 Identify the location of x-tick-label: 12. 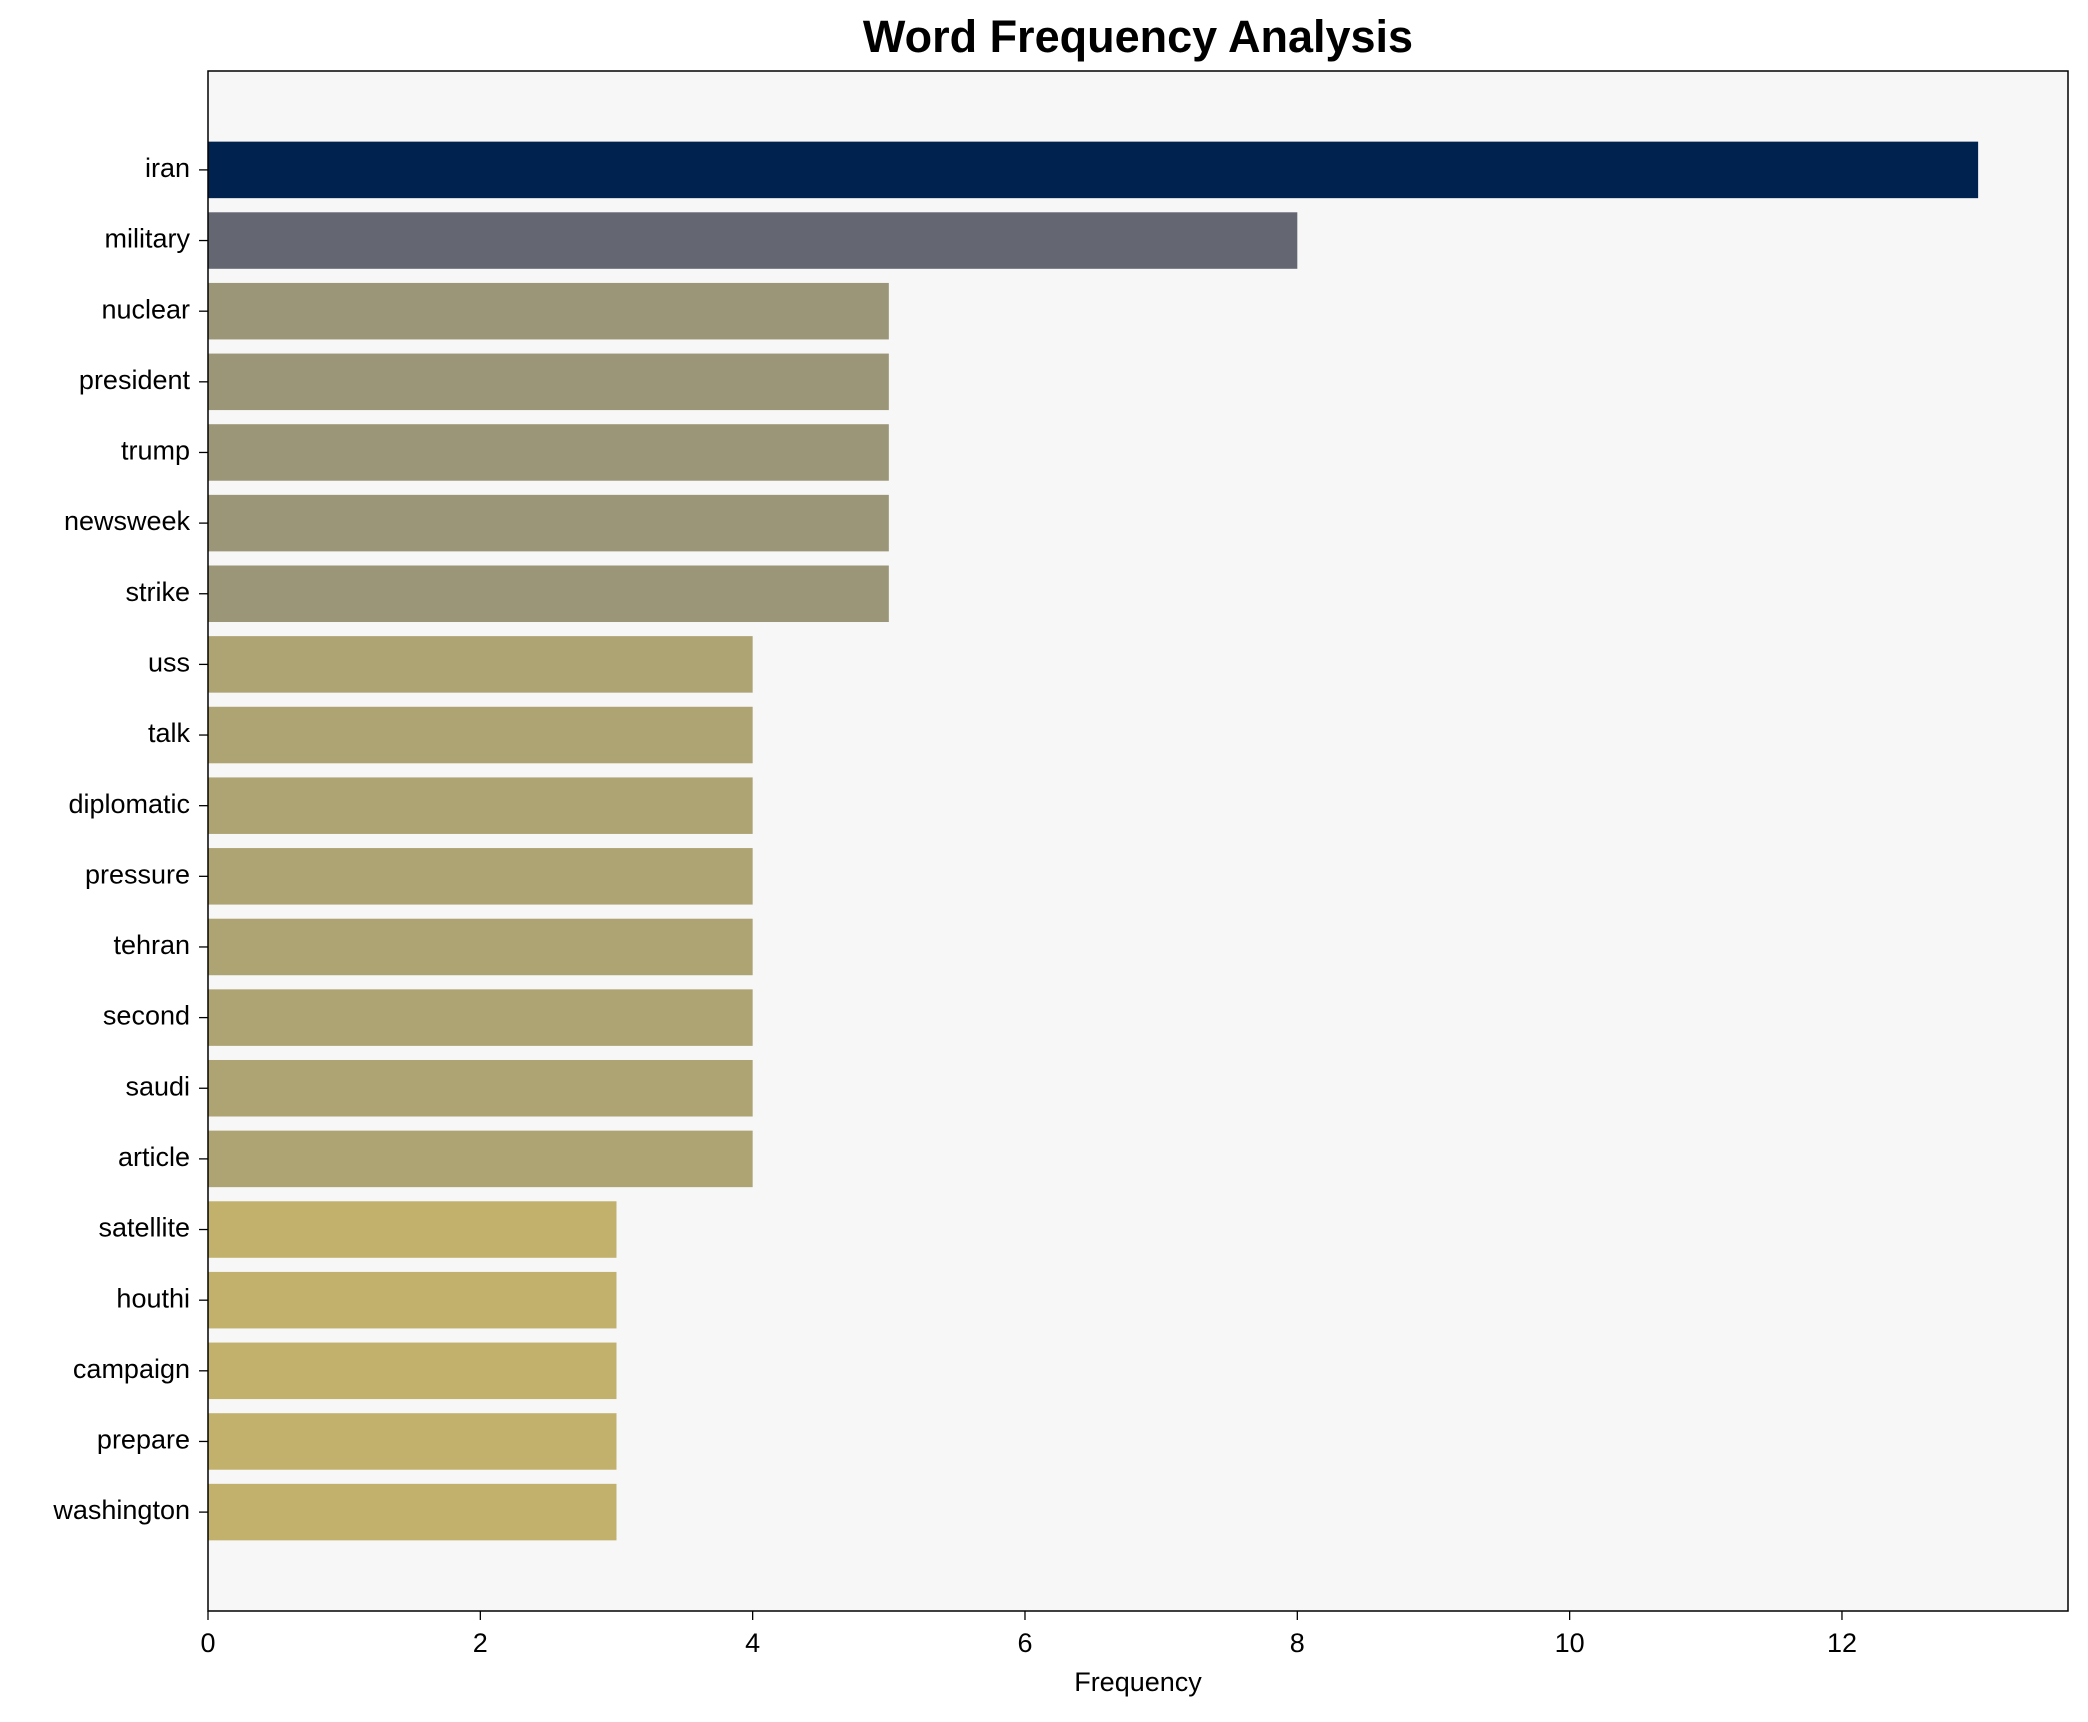
(1842, 1643).